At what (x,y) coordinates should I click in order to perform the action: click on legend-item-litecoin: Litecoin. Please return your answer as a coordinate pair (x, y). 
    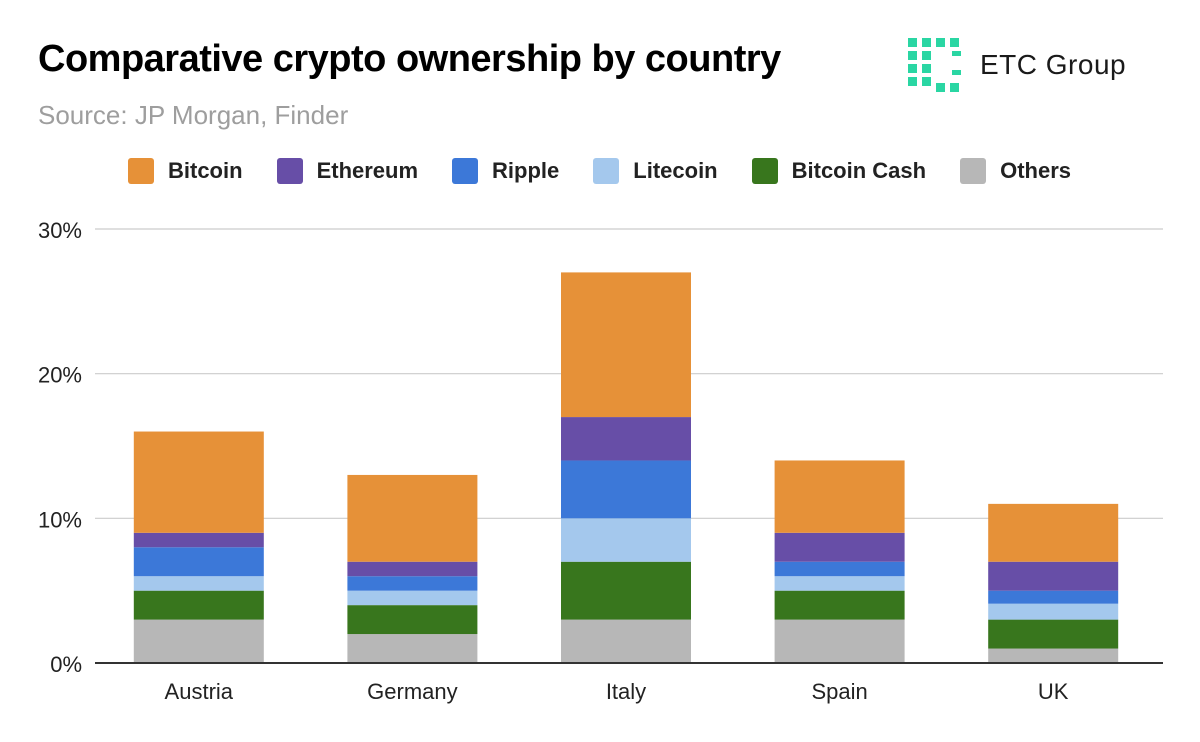
    Looking at the image, I should click on (655, 171).